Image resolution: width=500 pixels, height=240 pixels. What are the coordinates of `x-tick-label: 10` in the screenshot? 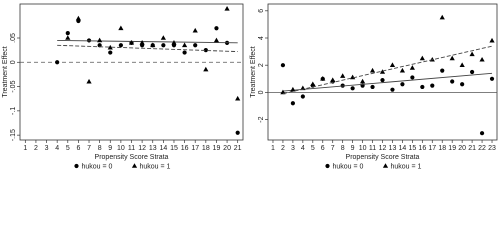 It's located at (121, 148).